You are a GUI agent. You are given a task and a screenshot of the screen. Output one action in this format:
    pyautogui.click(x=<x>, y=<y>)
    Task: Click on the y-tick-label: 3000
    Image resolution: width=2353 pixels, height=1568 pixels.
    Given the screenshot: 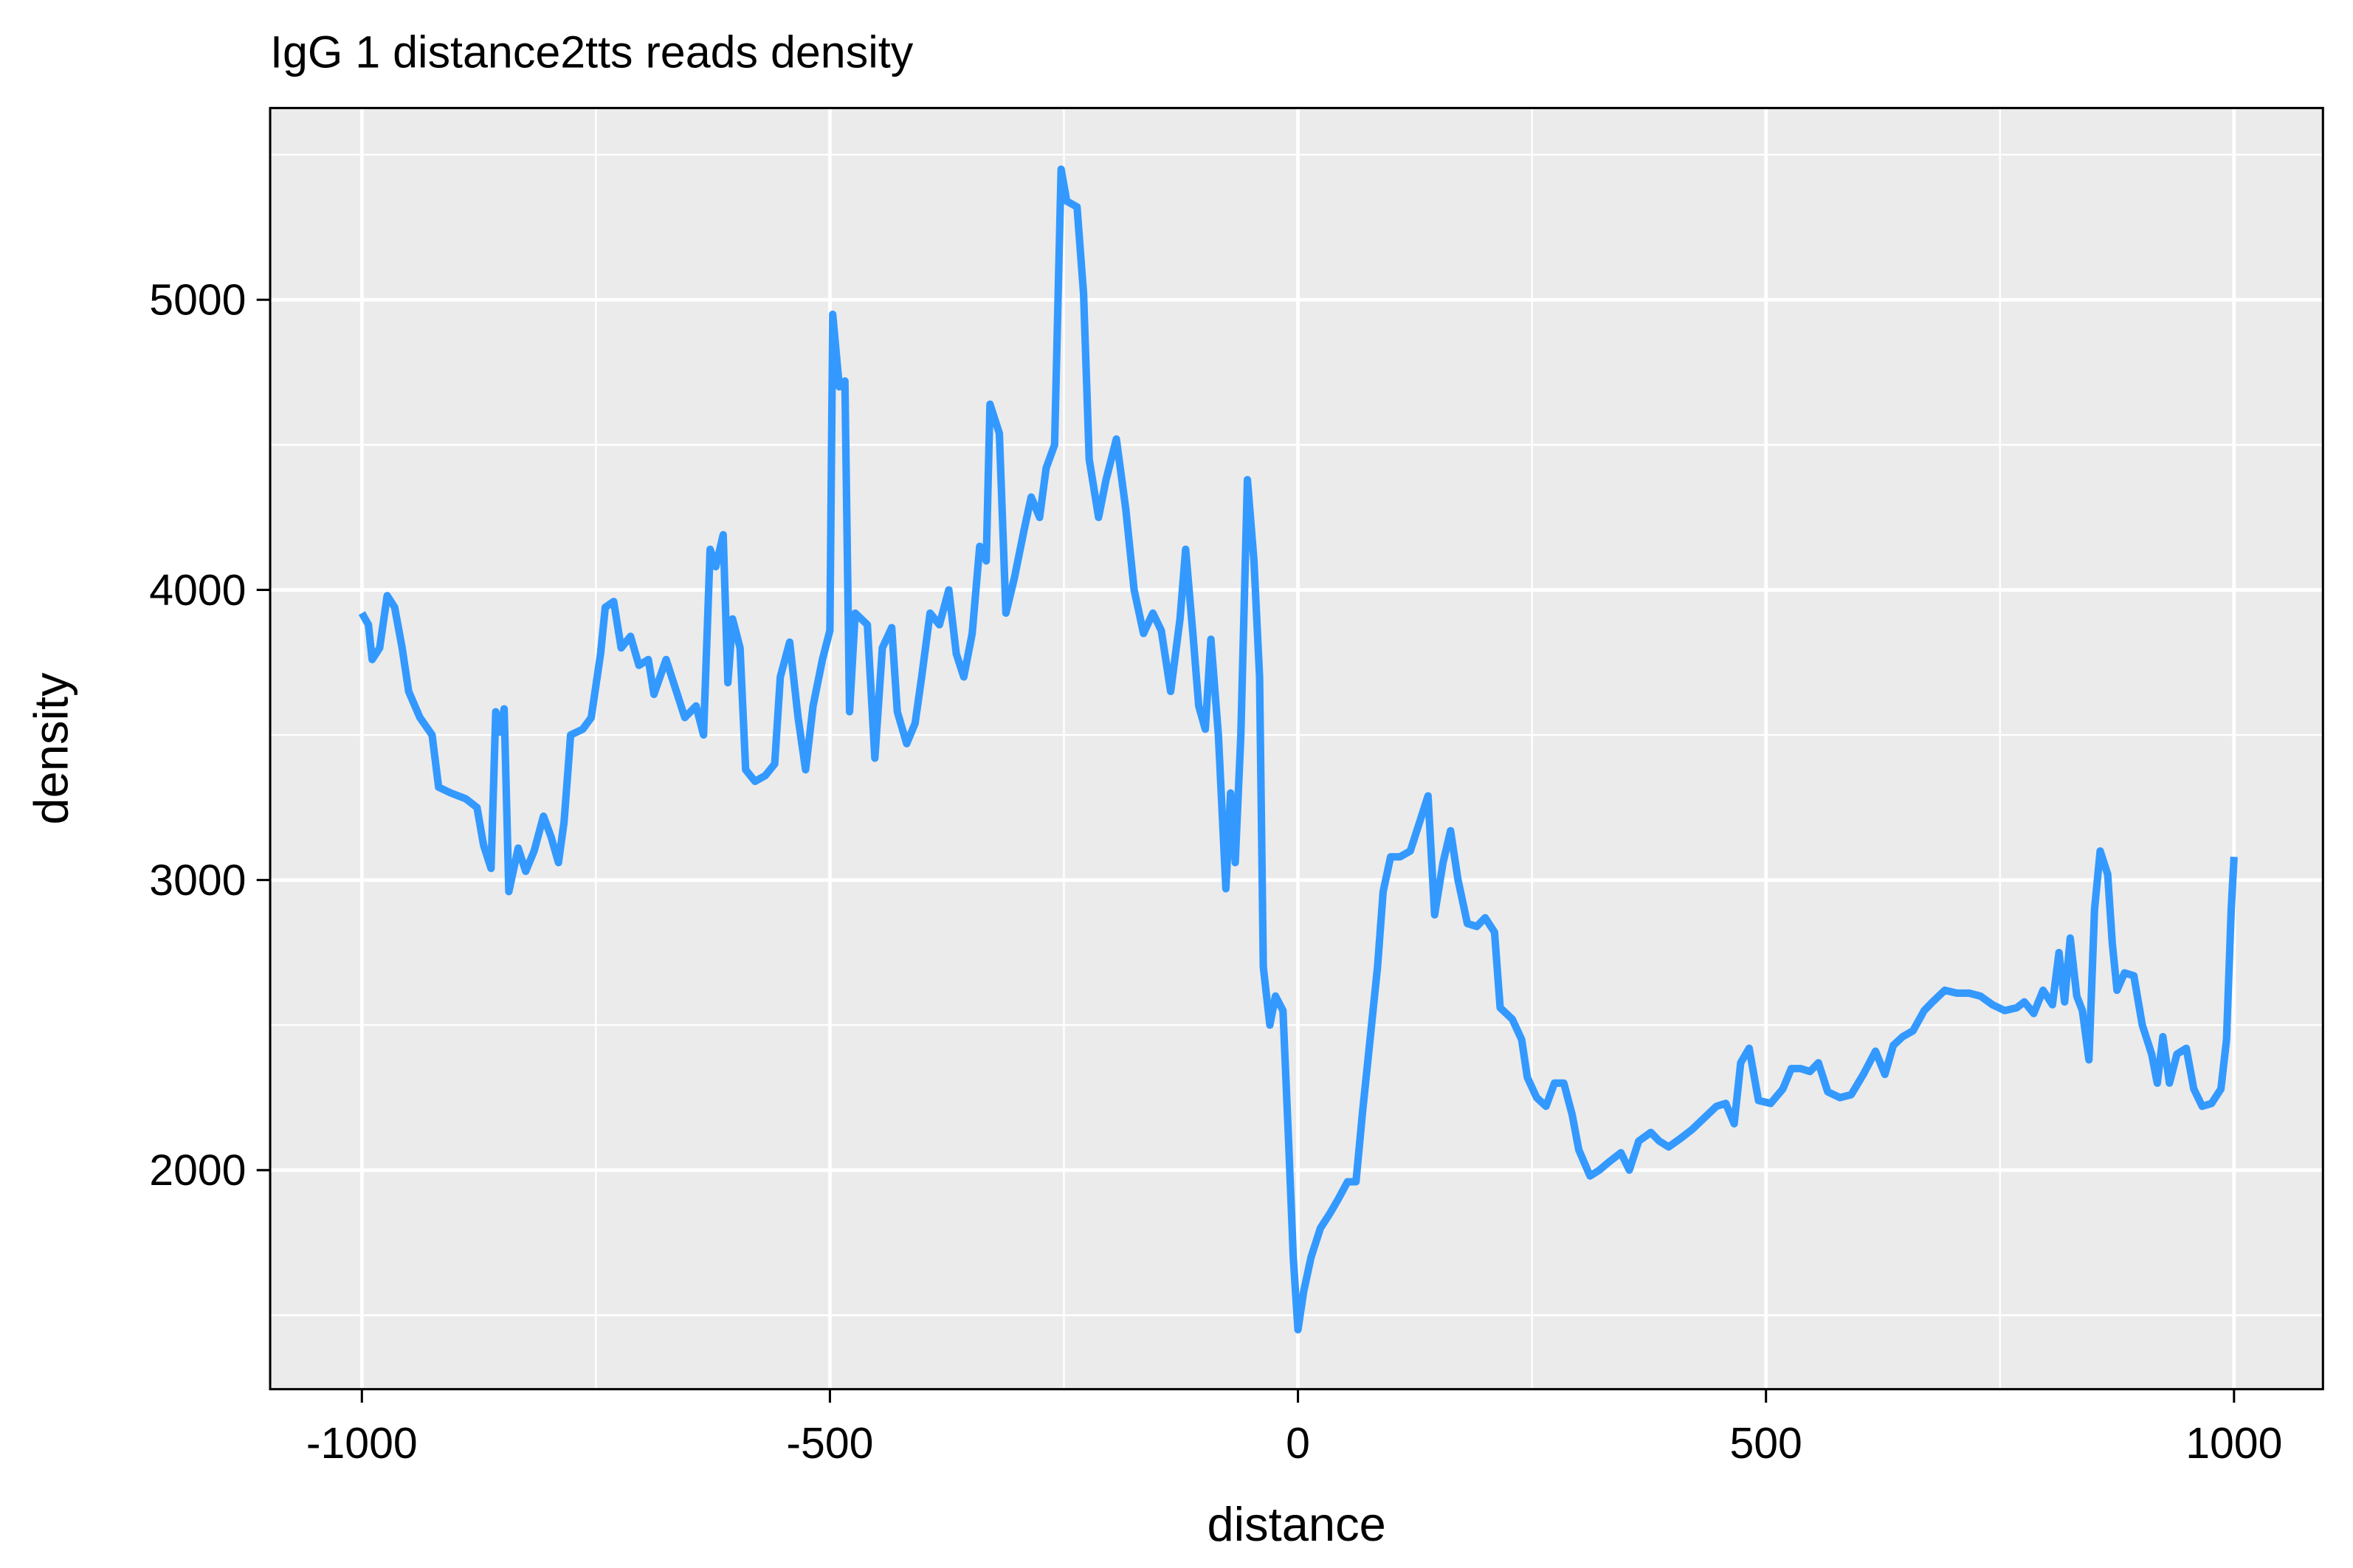 What is the action you would take?
    pyautogui.click(x=197, y=881)
    